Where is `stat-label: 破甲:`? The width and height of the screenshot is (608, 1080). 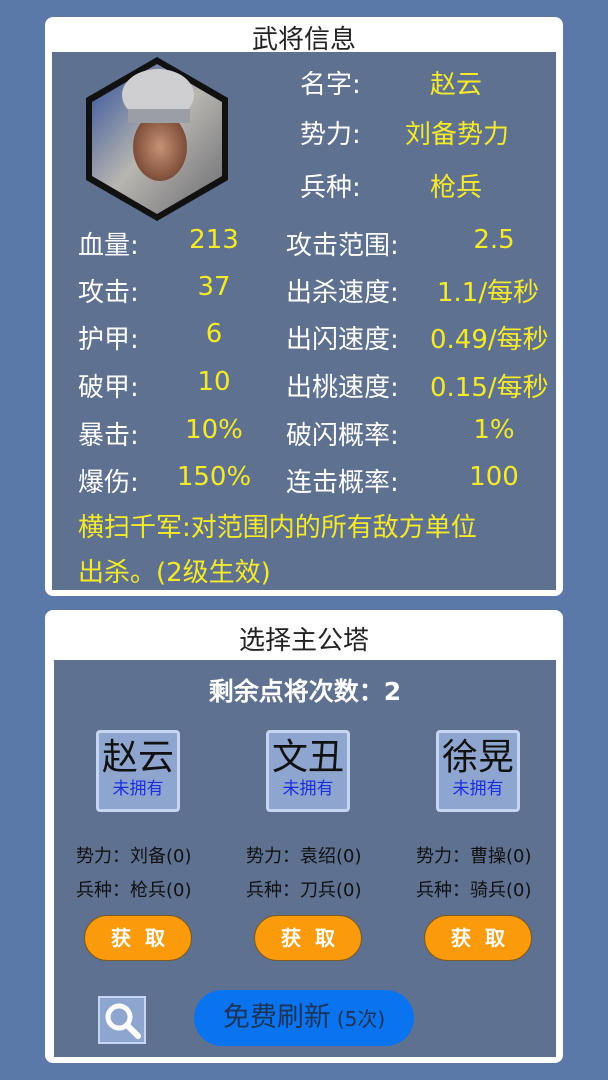
stat-label: 破甲: is located at coordinates (108, 388).